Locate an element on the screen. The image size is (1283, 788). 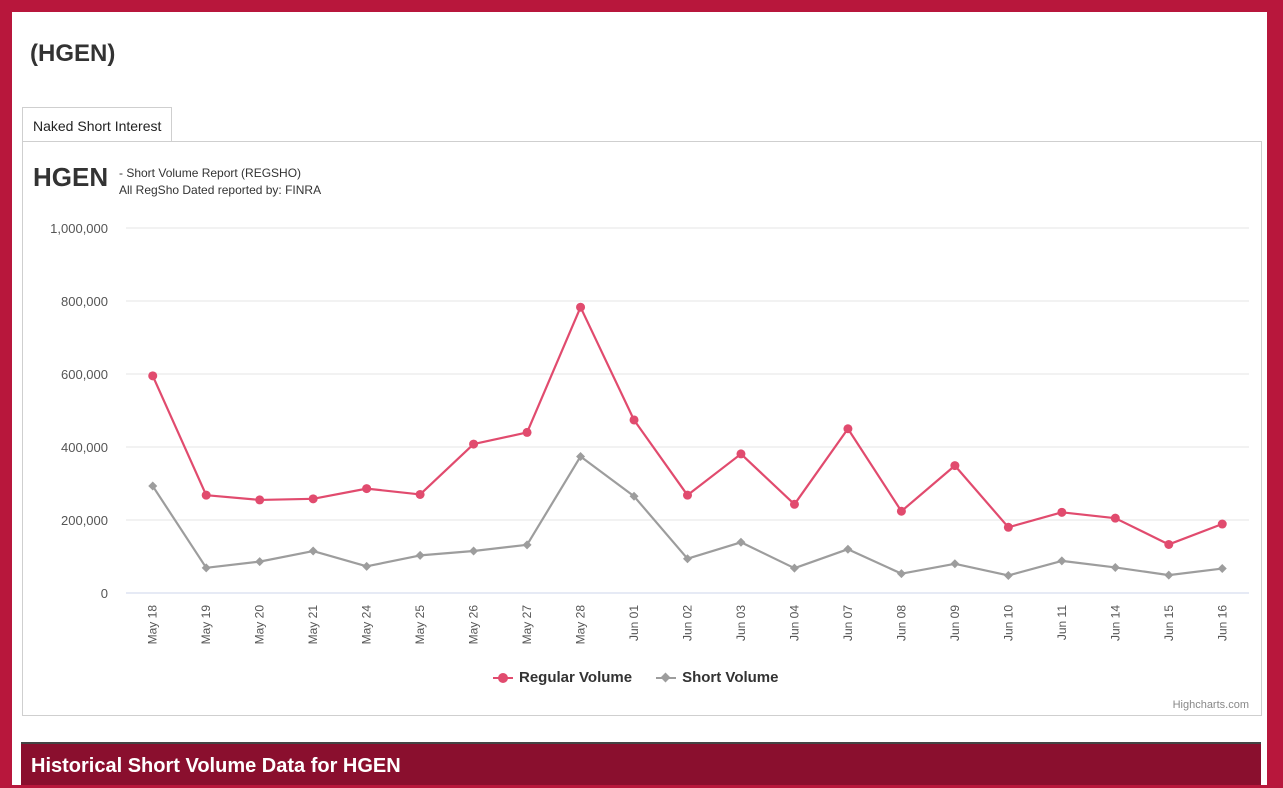
x-tick-label: Jun 03 is located at coordinates (741, 623).